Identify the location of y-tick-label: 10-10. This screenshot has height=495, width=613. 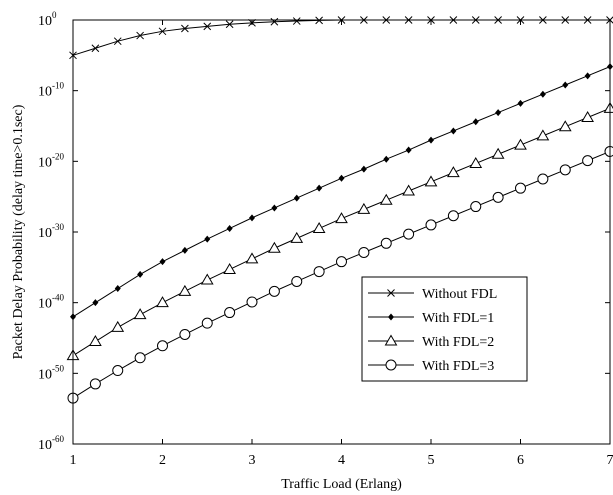
(51, 90).